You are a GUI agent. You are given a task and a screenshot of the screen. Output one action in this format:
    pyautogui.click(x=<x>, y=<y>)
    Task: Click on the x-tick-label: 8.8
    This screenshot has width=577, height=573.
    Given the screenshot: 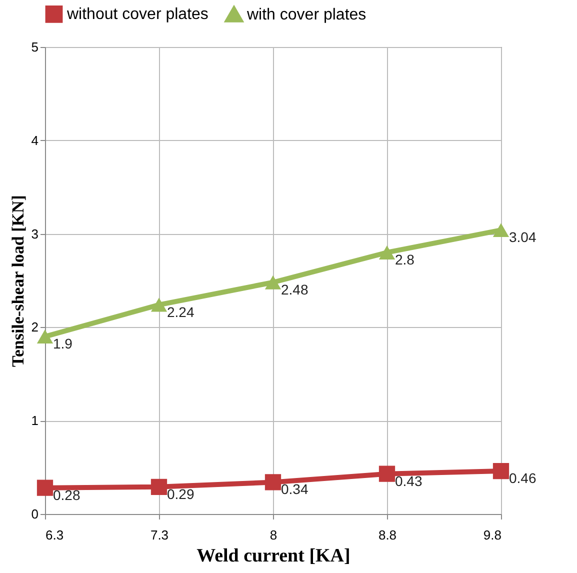 What is the action you would take?
    pyautogui.click(x=387, y=535)
    